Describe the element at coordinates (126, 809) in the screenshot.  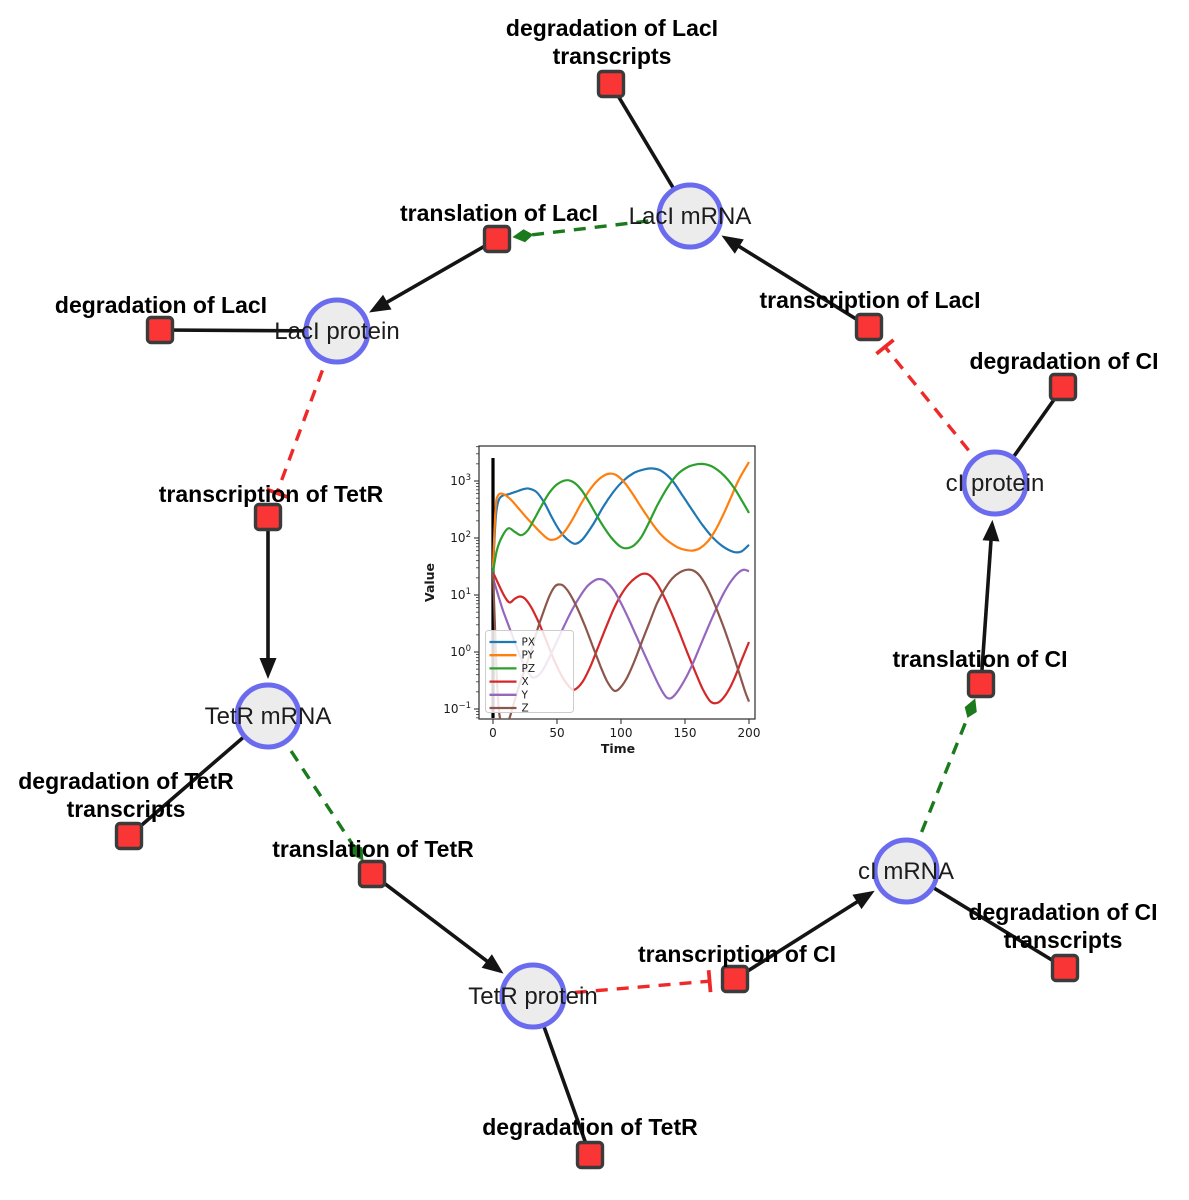
I see `reaction-label-deg-tetr-transcripts-line2: transcripts` at that location.